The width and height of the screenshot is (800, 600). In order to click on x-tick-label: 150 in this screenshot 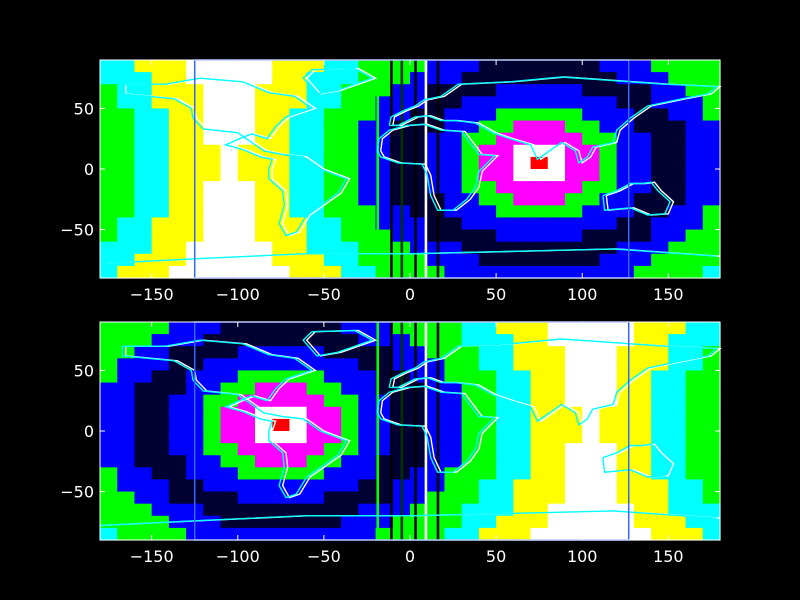, I will do `click(668, 556)`.